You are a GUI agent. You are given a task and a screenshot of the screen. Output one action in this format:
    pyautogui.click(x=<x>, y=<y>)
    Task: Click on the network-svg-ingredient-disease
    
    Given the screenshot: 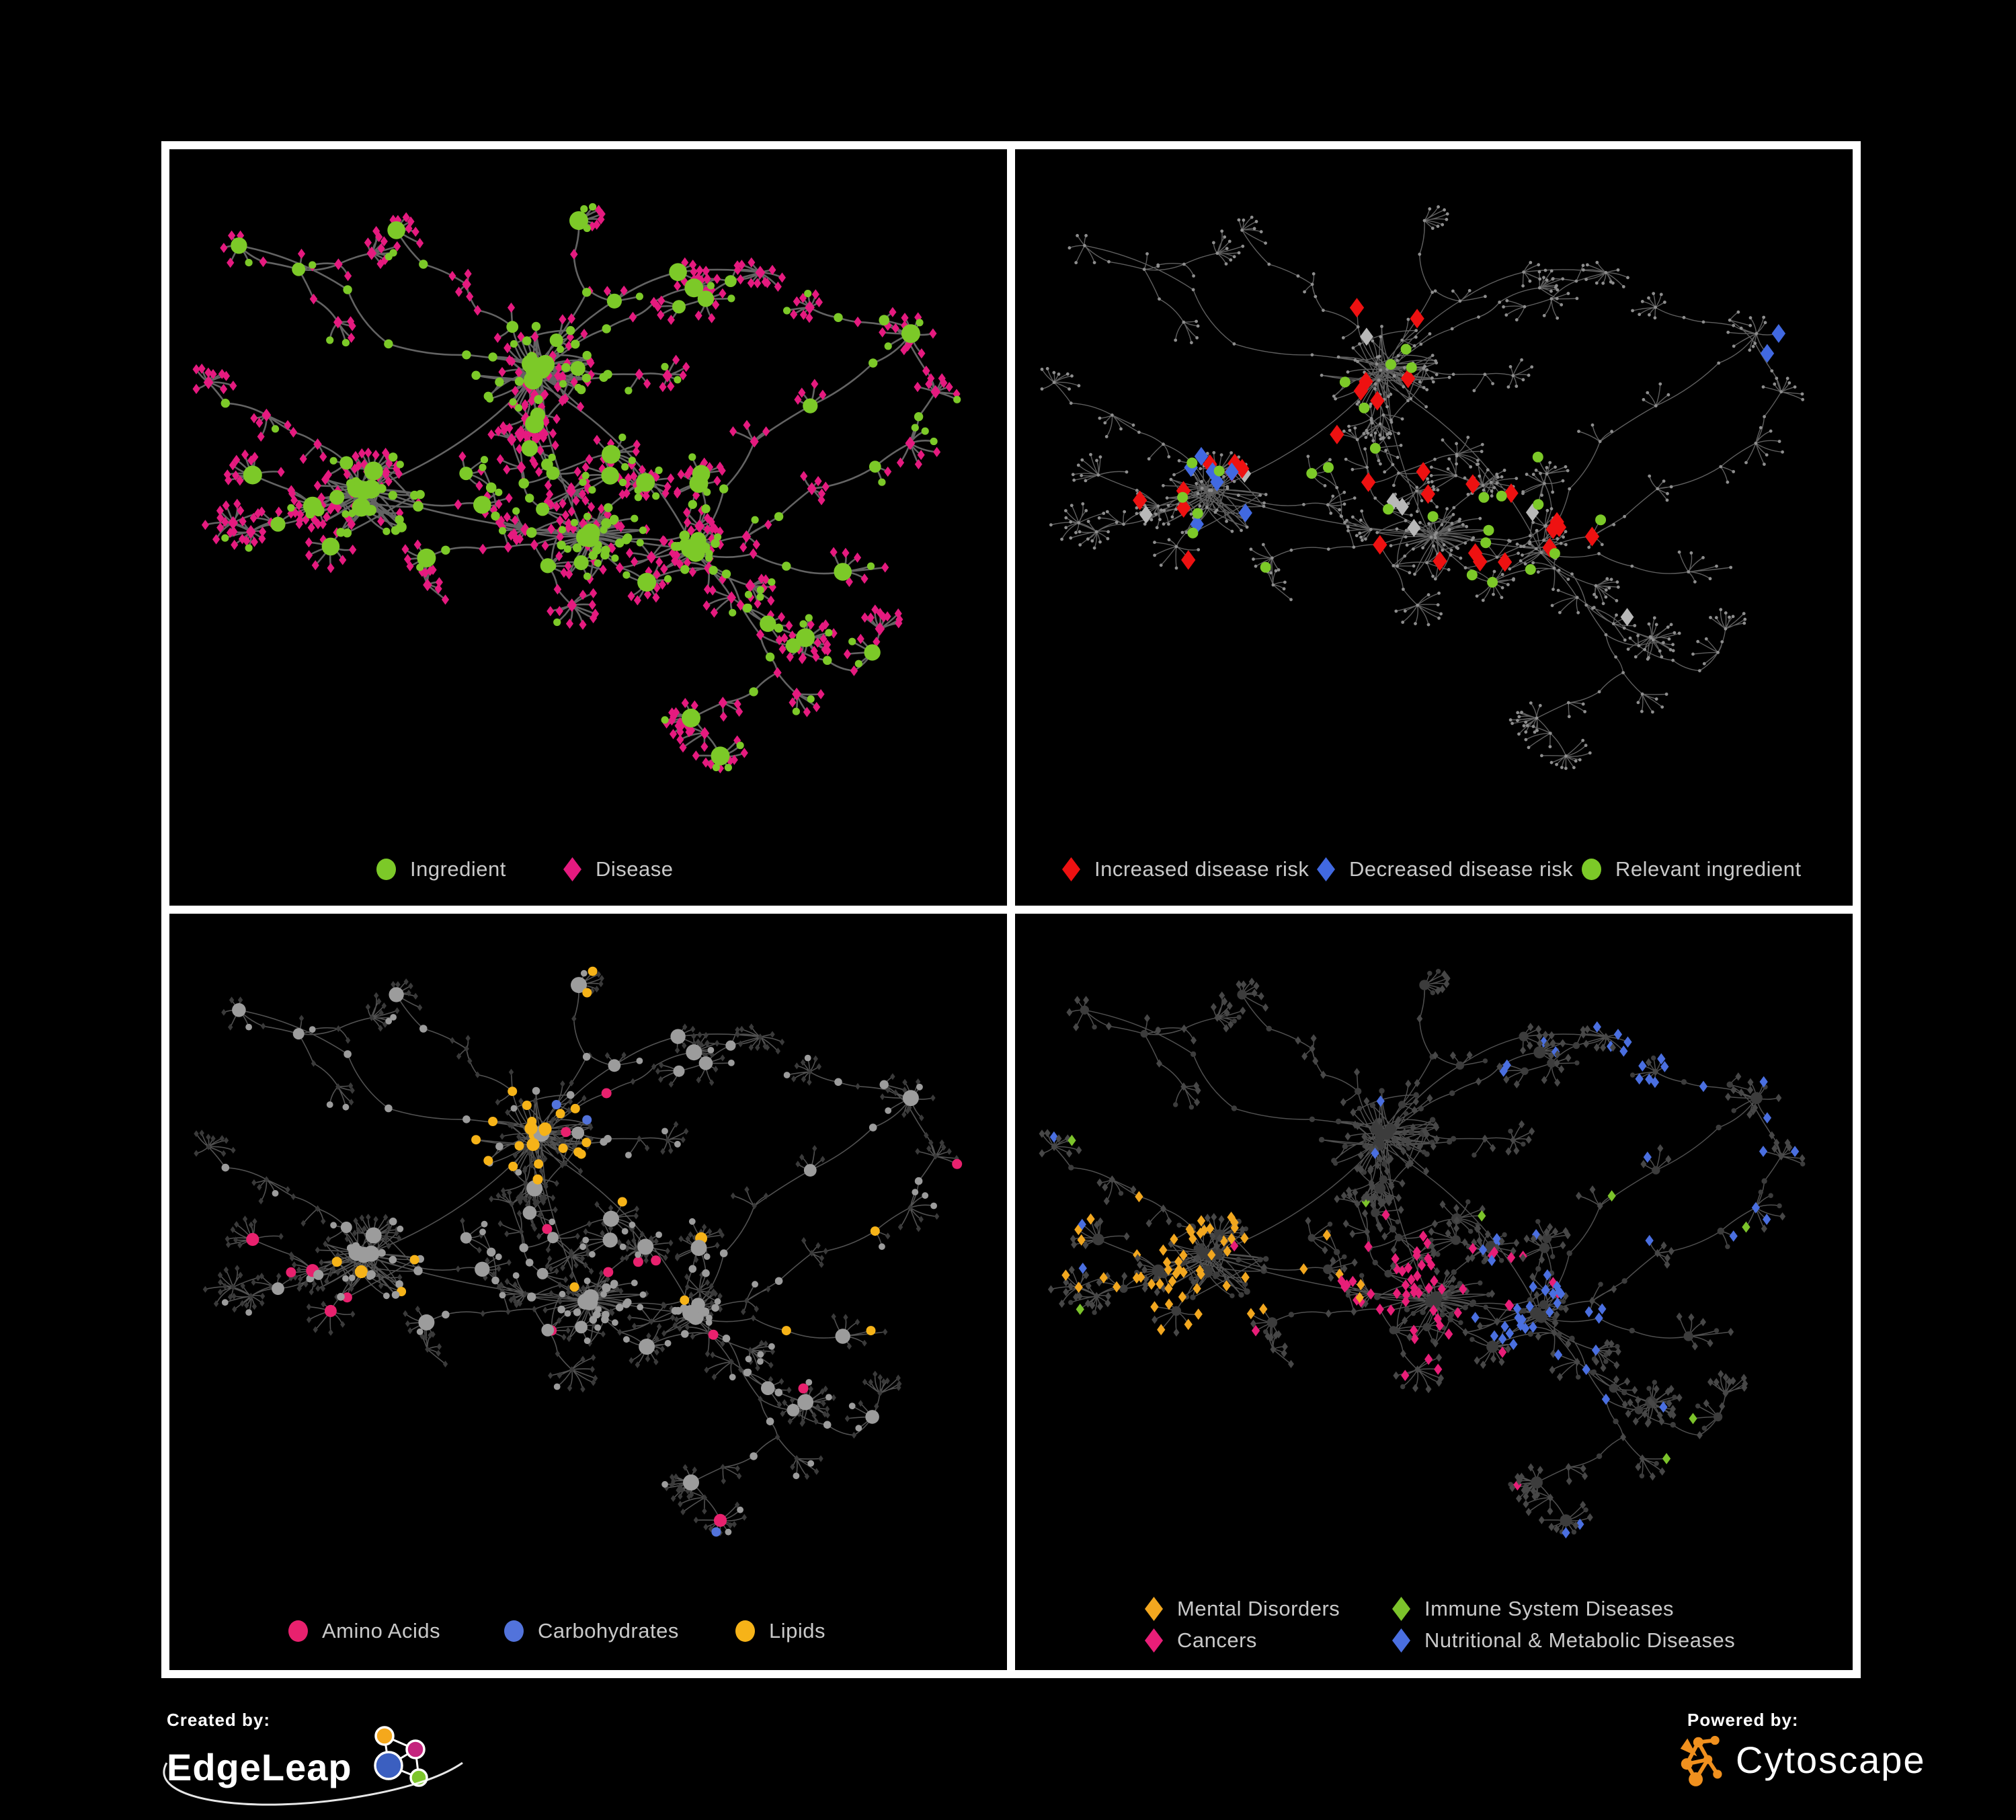 What is the action you would take?
    pyautogui.click(x=576, y=488)
    